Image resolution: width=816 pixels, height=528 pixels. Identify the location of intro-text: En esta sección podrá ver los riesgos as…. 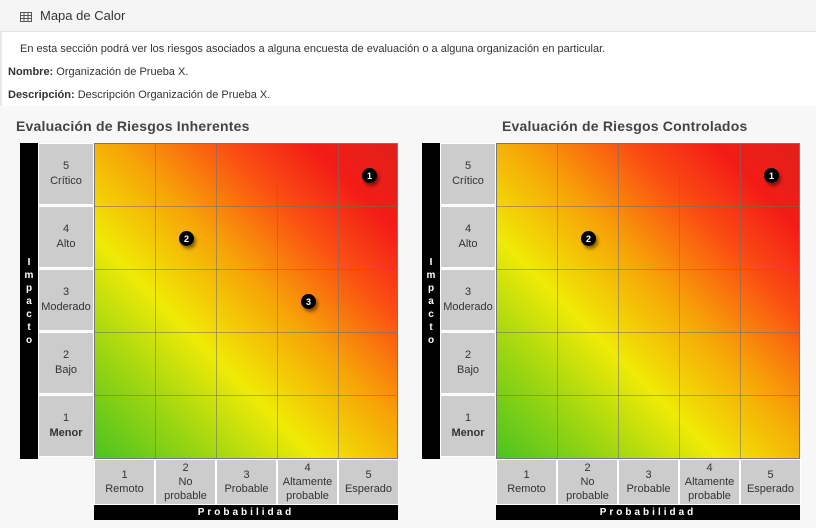
(313, 49).